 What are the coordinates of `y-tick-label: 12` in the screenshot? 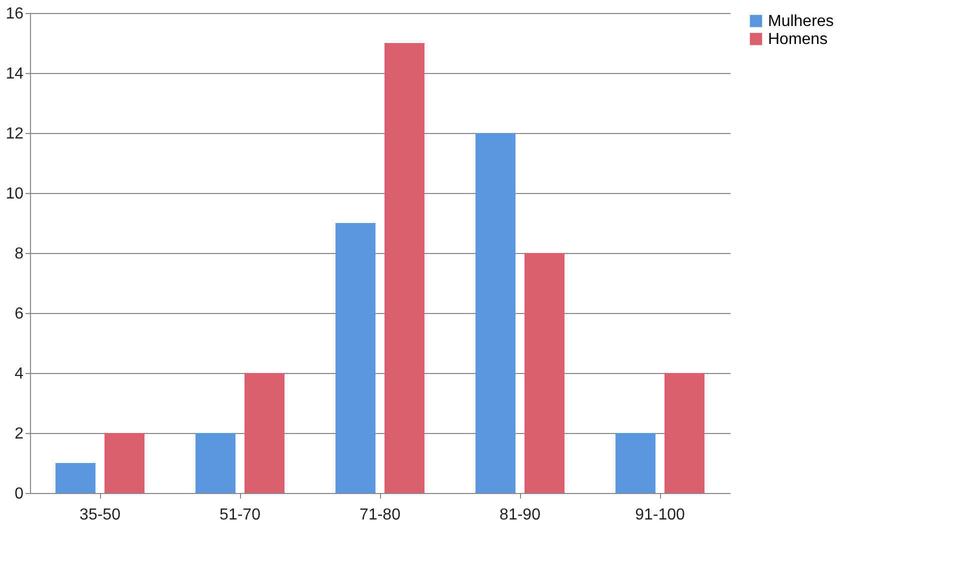 It's located at (15, 134).